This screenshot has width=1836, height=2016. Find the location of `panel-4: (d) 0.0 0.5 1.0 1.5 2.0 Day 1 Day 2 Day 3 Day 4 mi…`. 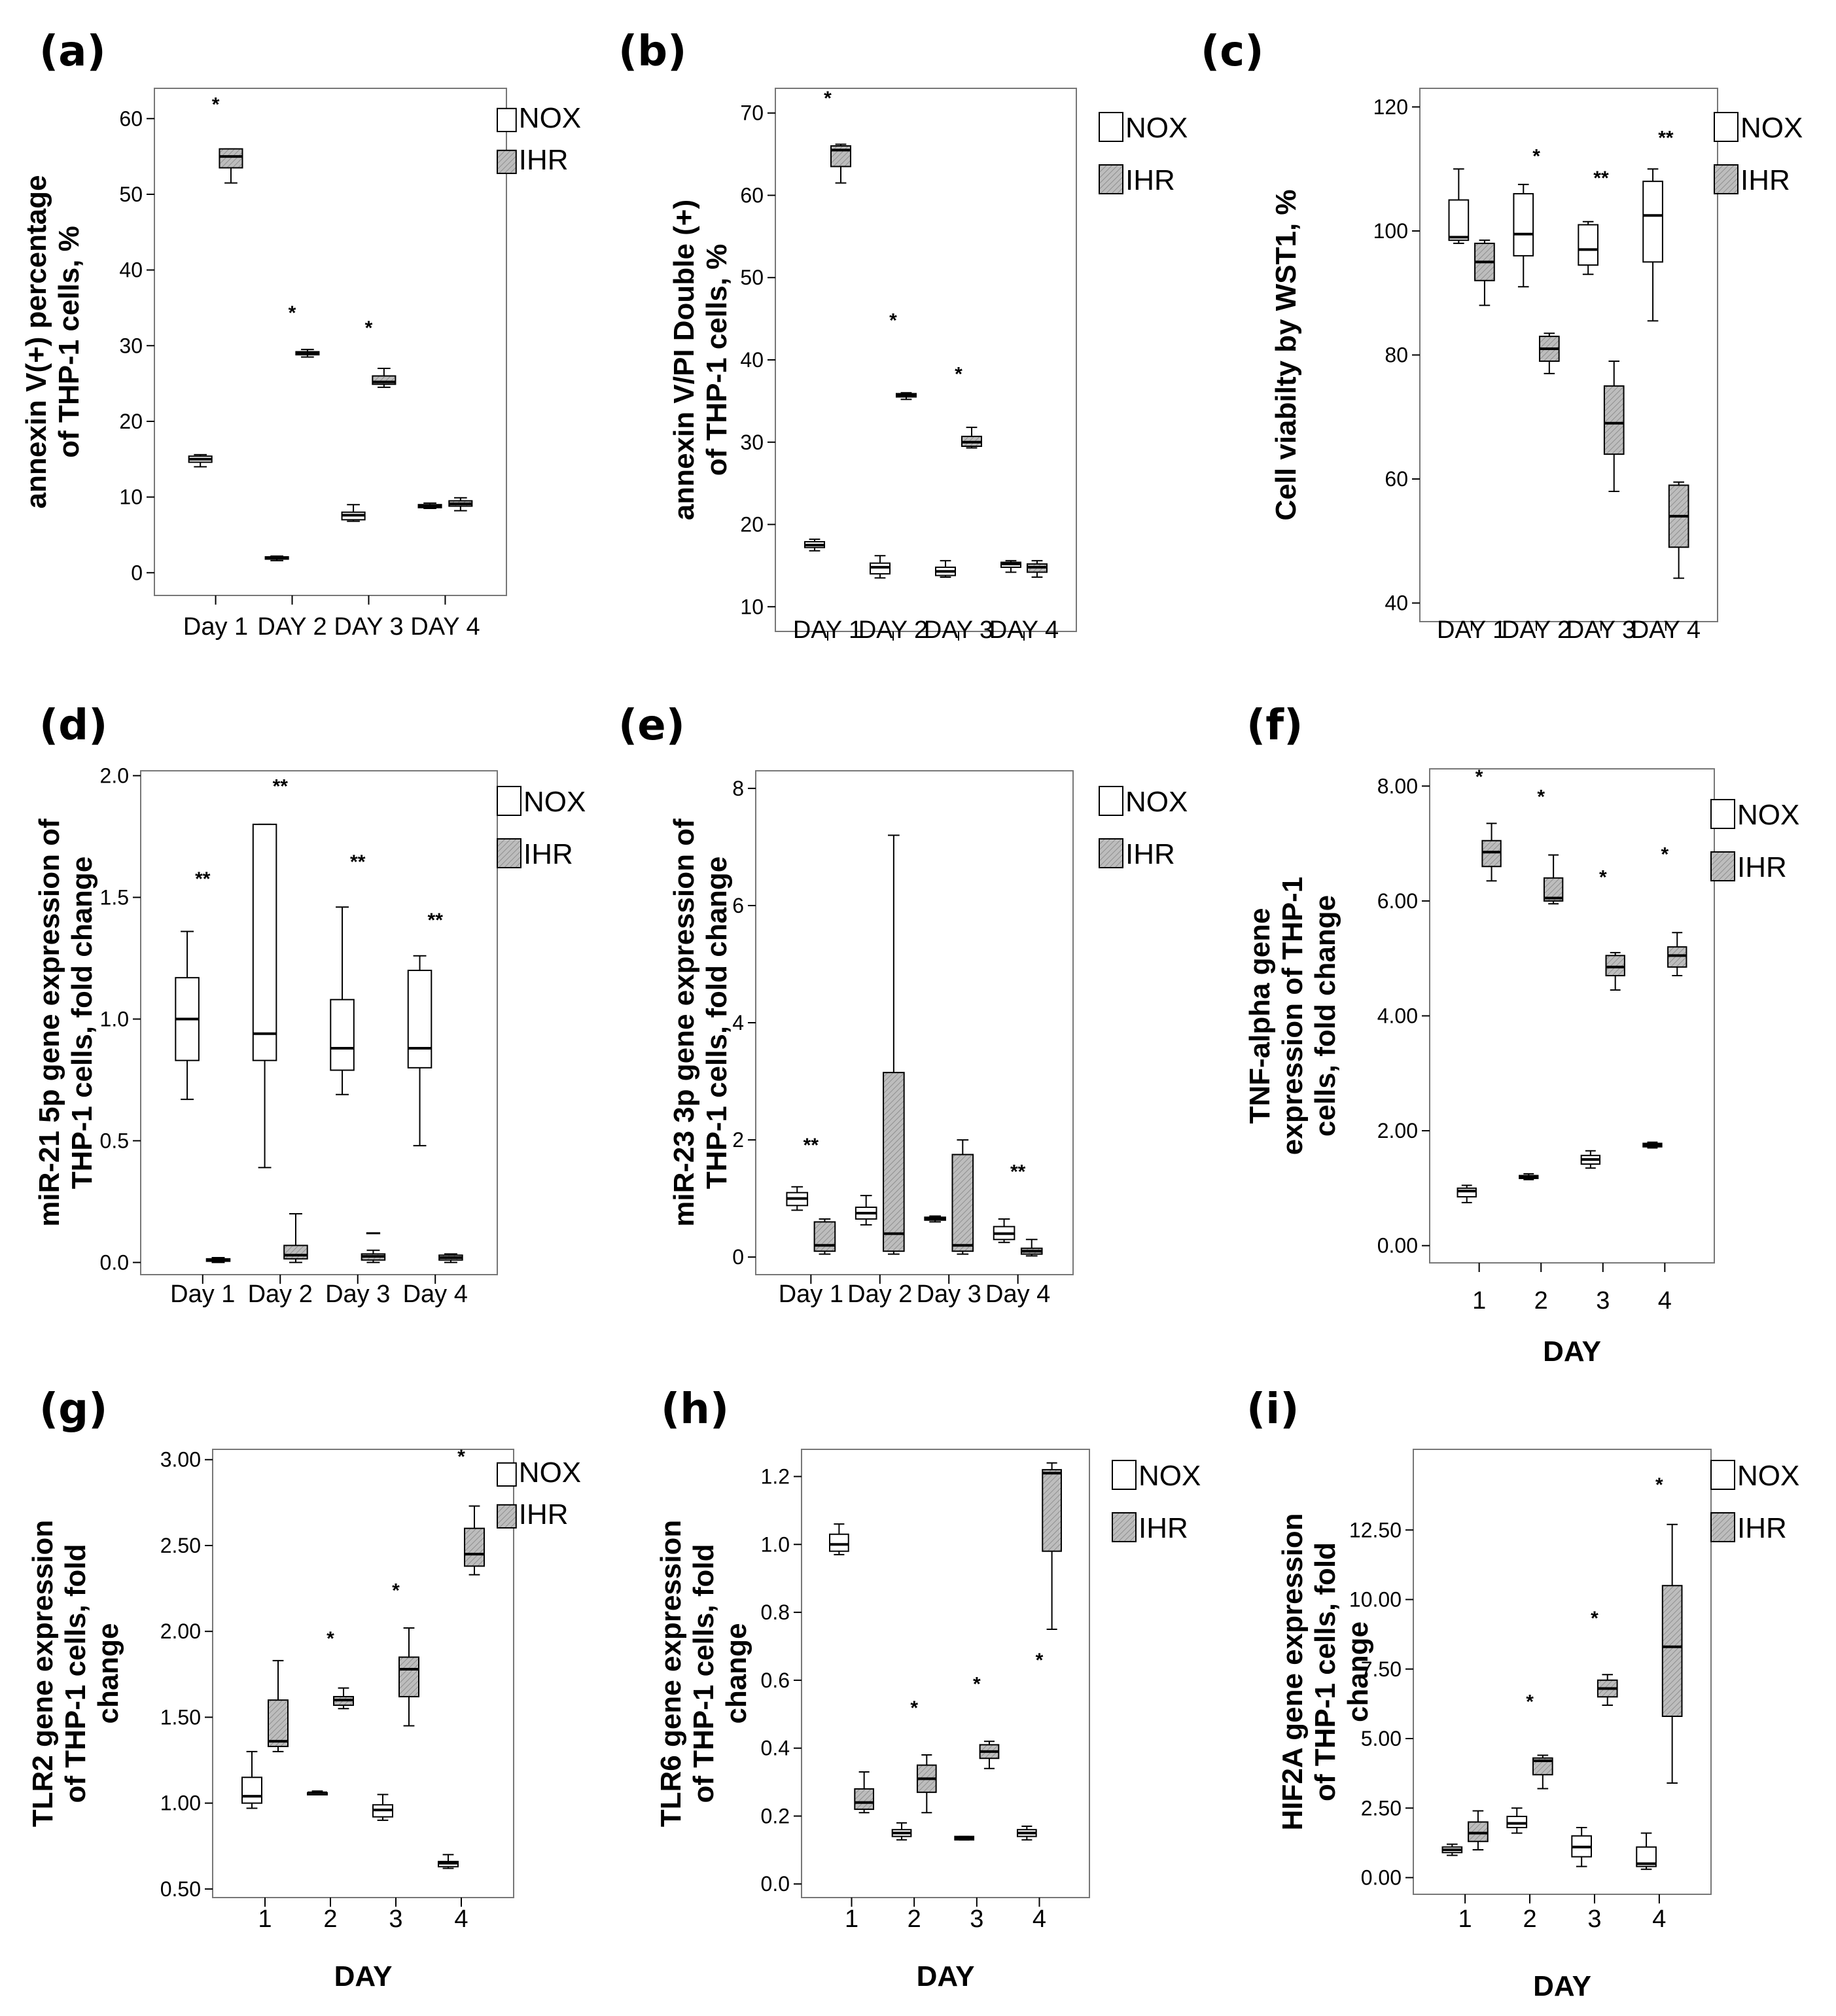

panel-4: (d) 0.0 0.5 1.0 1.5 2.0 Day 1 Day 2 Day 3 Day 4 mi… is located at coordinates (309, 1004).